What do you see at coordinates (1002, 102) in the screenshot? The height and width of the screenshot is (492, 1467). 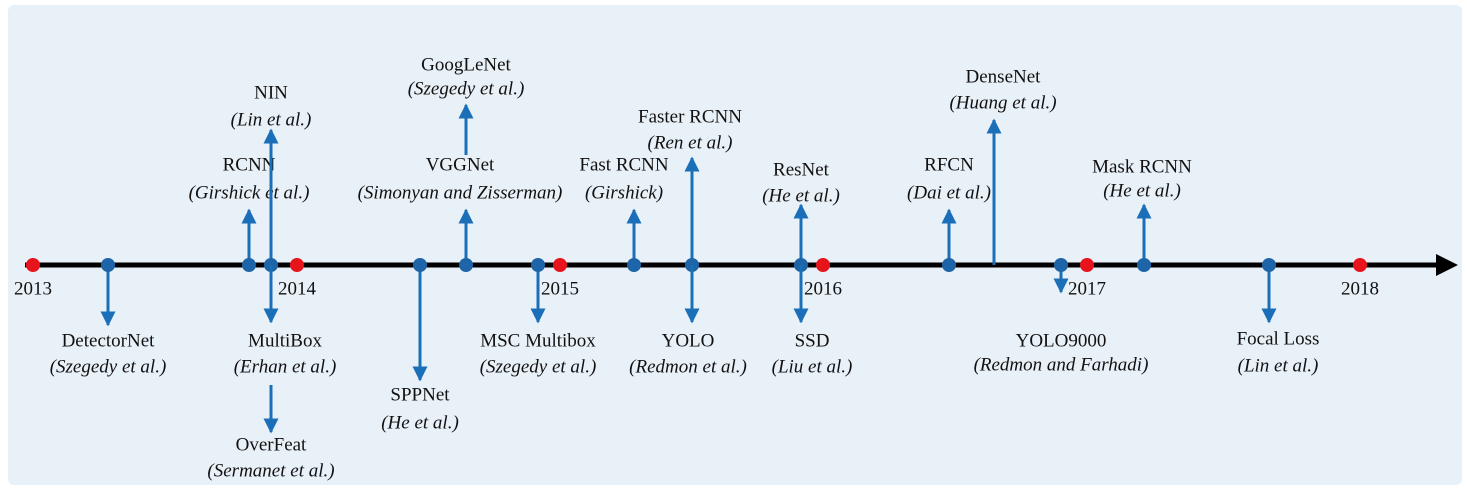 I see `event-authors: (Huang et al.)` at bounding box center [1002, 102].